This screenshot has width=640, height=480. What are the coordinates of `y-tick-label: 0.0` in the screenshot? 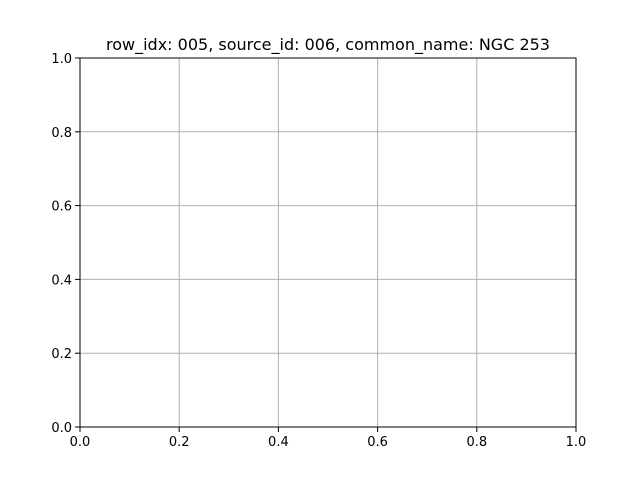 It's located at (61, 428).